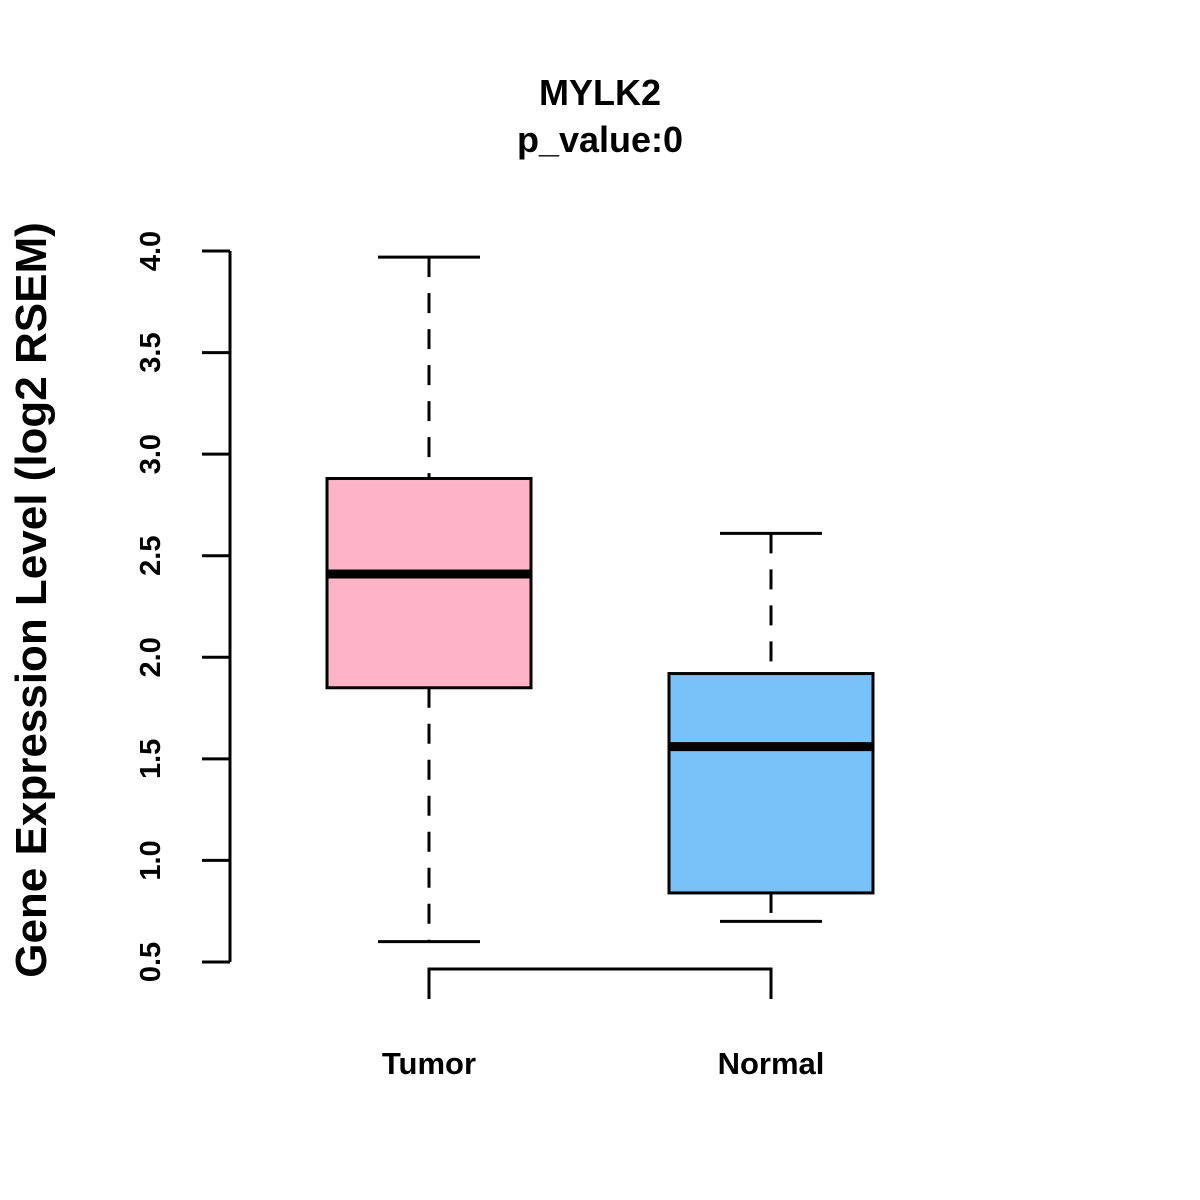  What do you see at coordinates (771, 1063) in the screenshot?
I see `x-category-label-normal: Normal` at bounding box center [771, 1063].